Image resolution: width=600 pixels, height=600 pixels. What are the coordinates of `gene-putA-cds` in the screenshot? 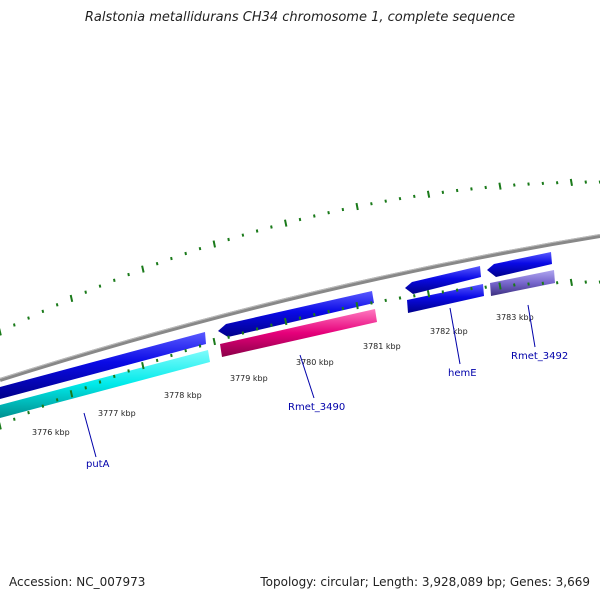 It's located at (105, 384).